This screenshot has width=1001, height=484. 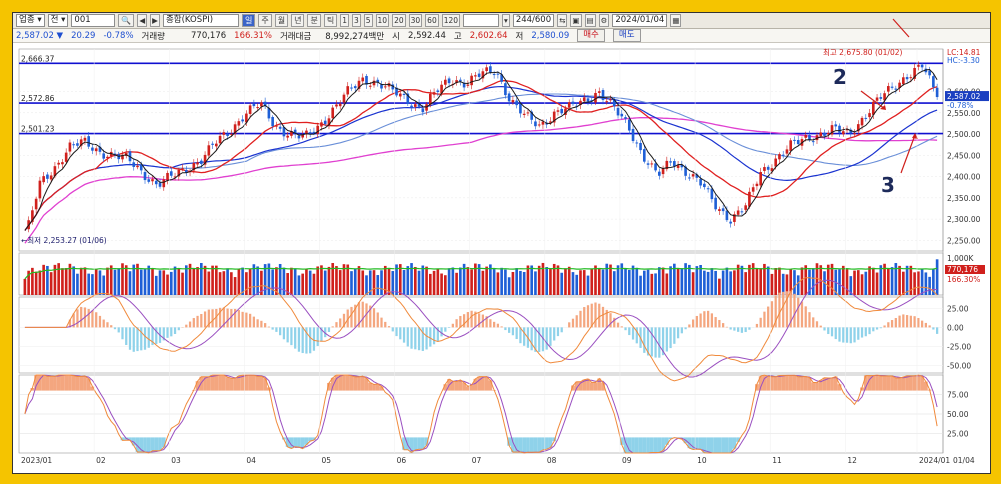 I want to click on custom-interval-input, so click(x=481, y=20).